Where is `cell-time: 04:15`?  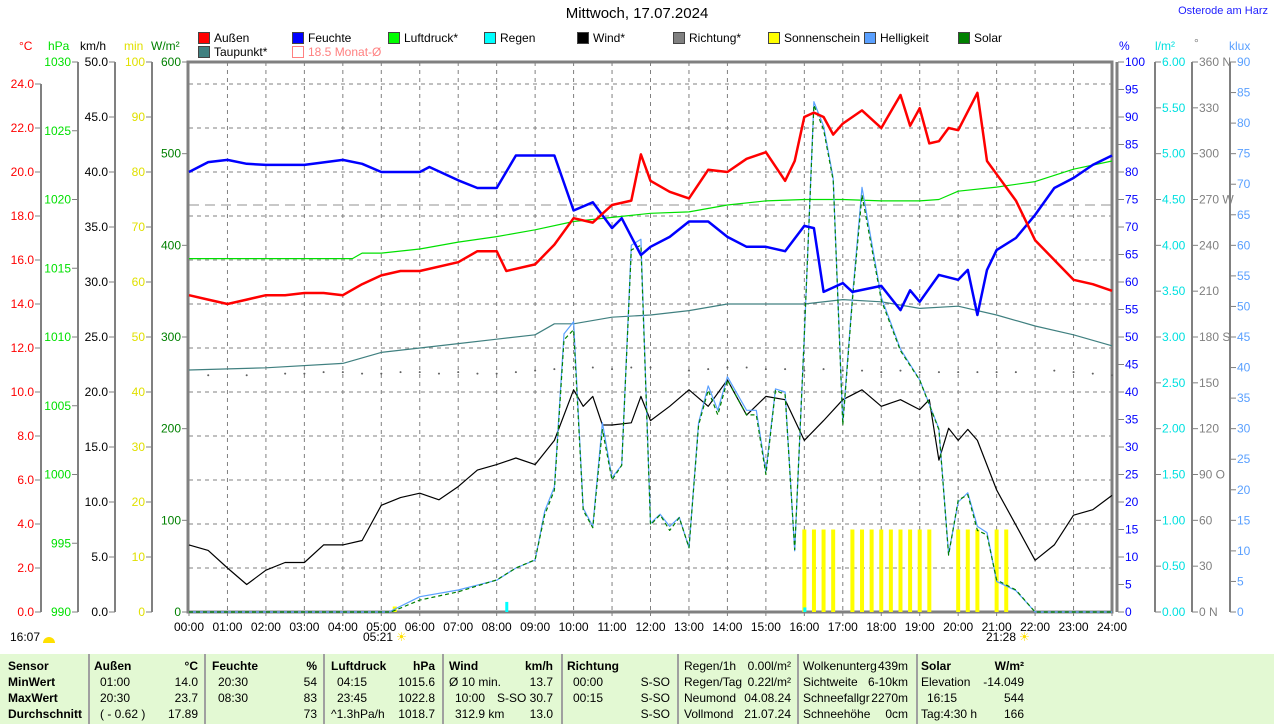 cell-time: 04:15 is located at coordinates (352, 682).